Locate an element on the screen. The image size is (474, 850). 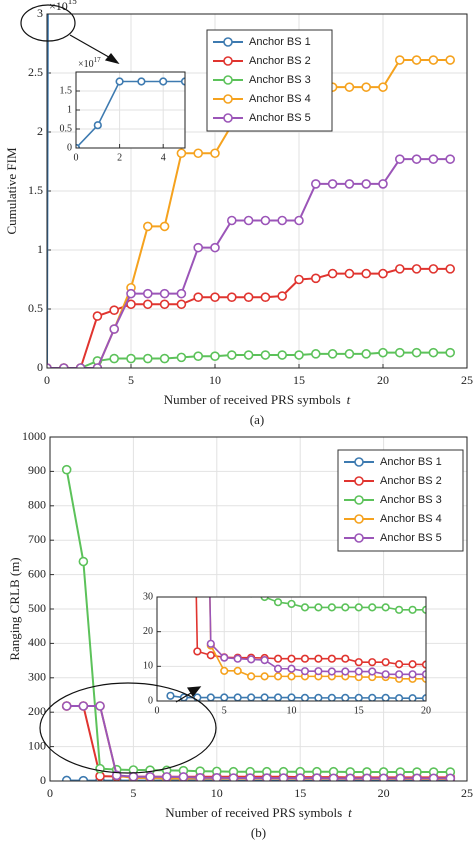
y-tick-label: 2.5 is located at coordinates (35, 72).